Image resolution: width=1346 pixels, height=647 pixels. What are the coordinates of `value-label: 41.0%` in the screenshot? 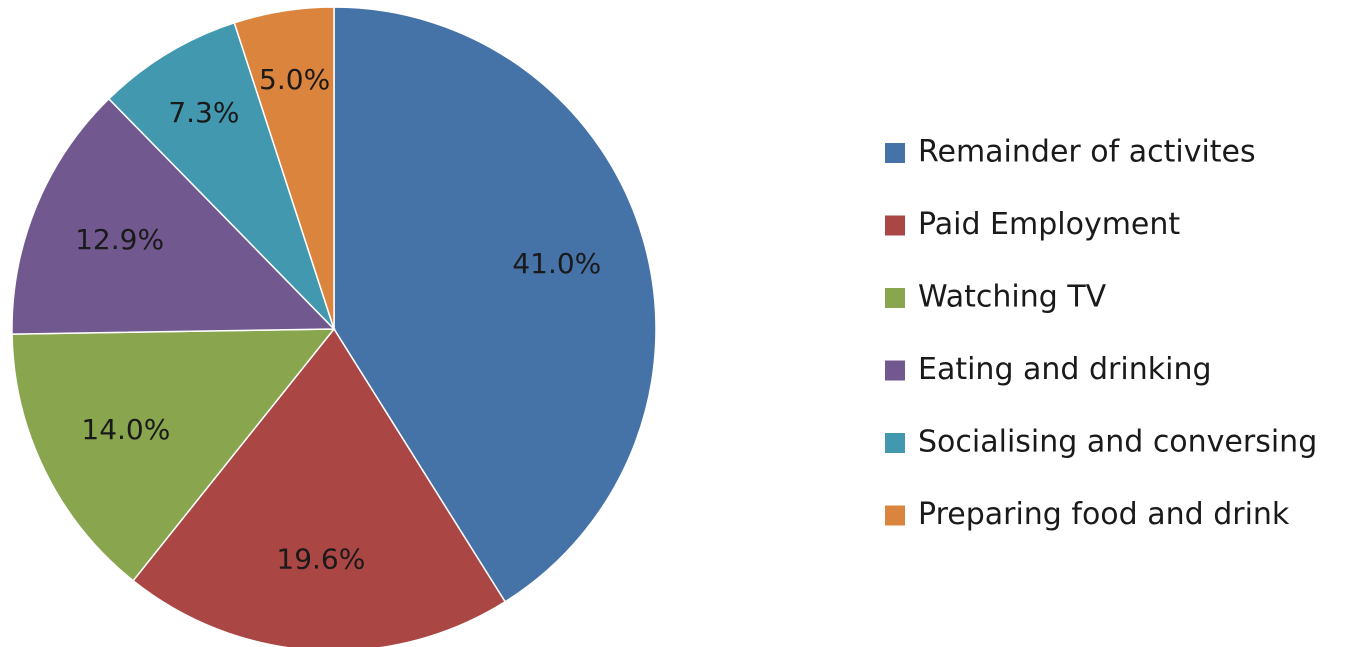 It's located at (556, 263).